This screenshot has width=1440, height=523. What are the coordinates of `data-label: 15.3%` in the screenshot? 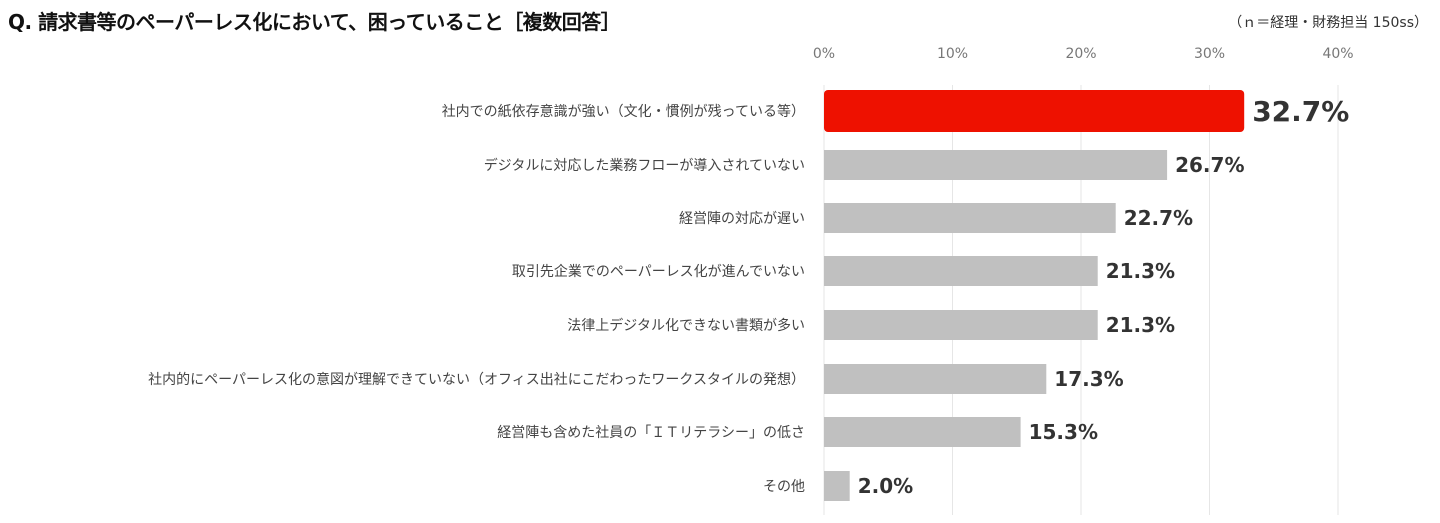 It's located at (1063, 432).